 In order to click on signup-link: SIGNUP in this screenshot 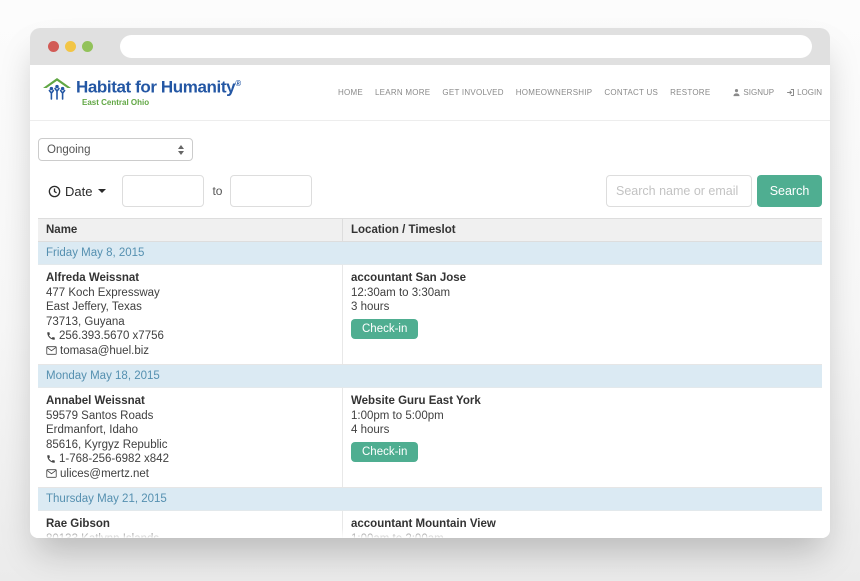, I will do `click(753, 92)`.